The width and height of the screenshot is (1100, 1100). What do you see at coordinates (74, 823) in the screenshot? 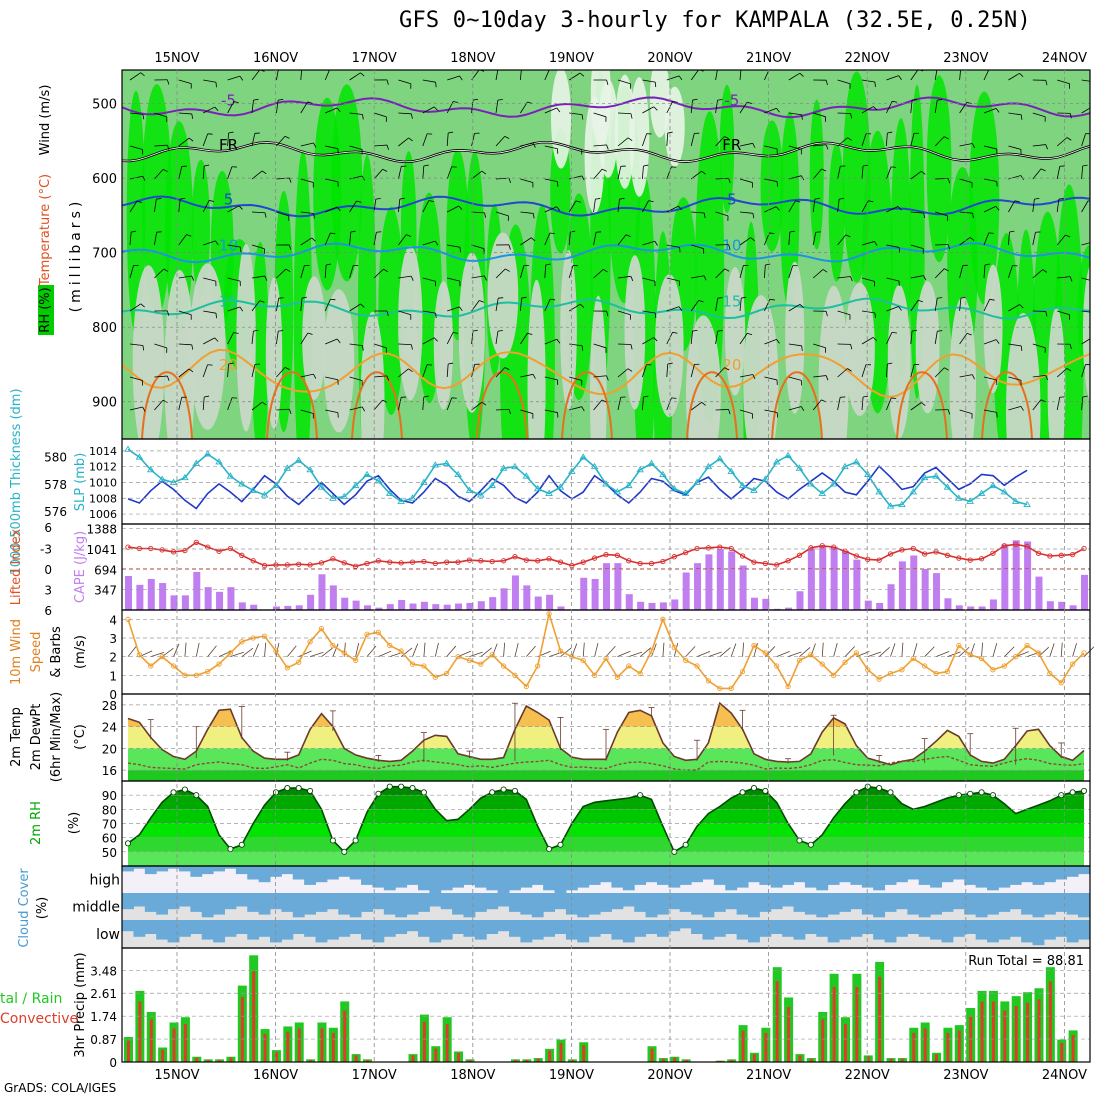
I see `label-rh-units: (%)` at bounding box center [74, 823].